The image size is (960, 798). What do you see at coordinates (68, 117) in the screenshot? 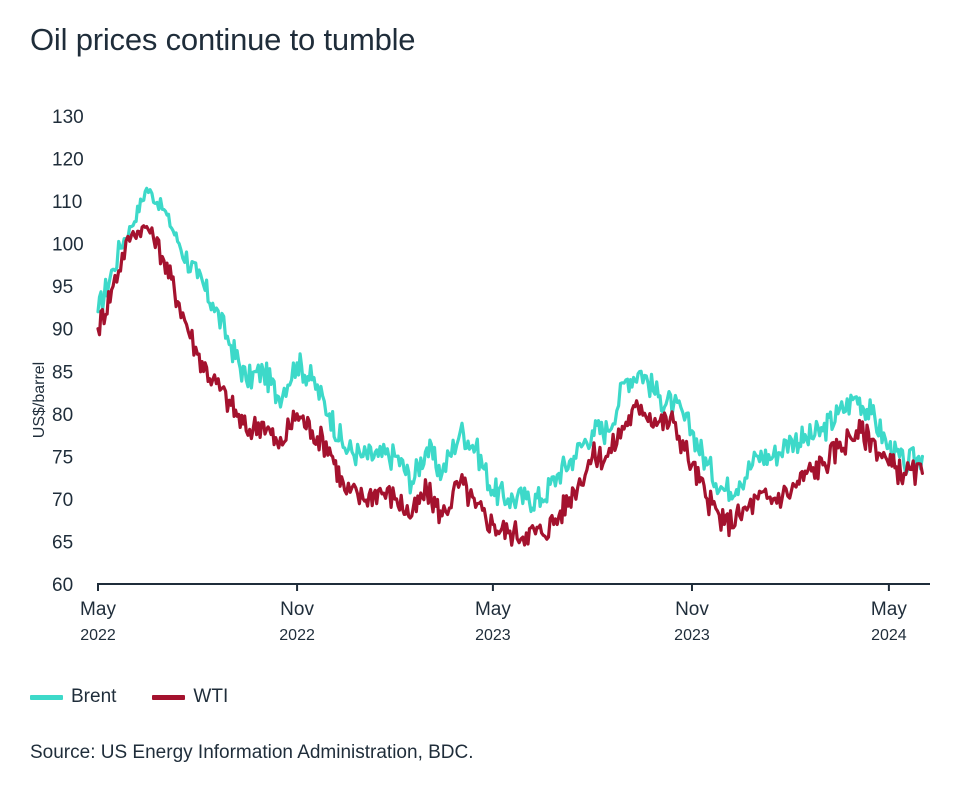
I see `y-tick-label: 130` at bounding box center [68, 117].